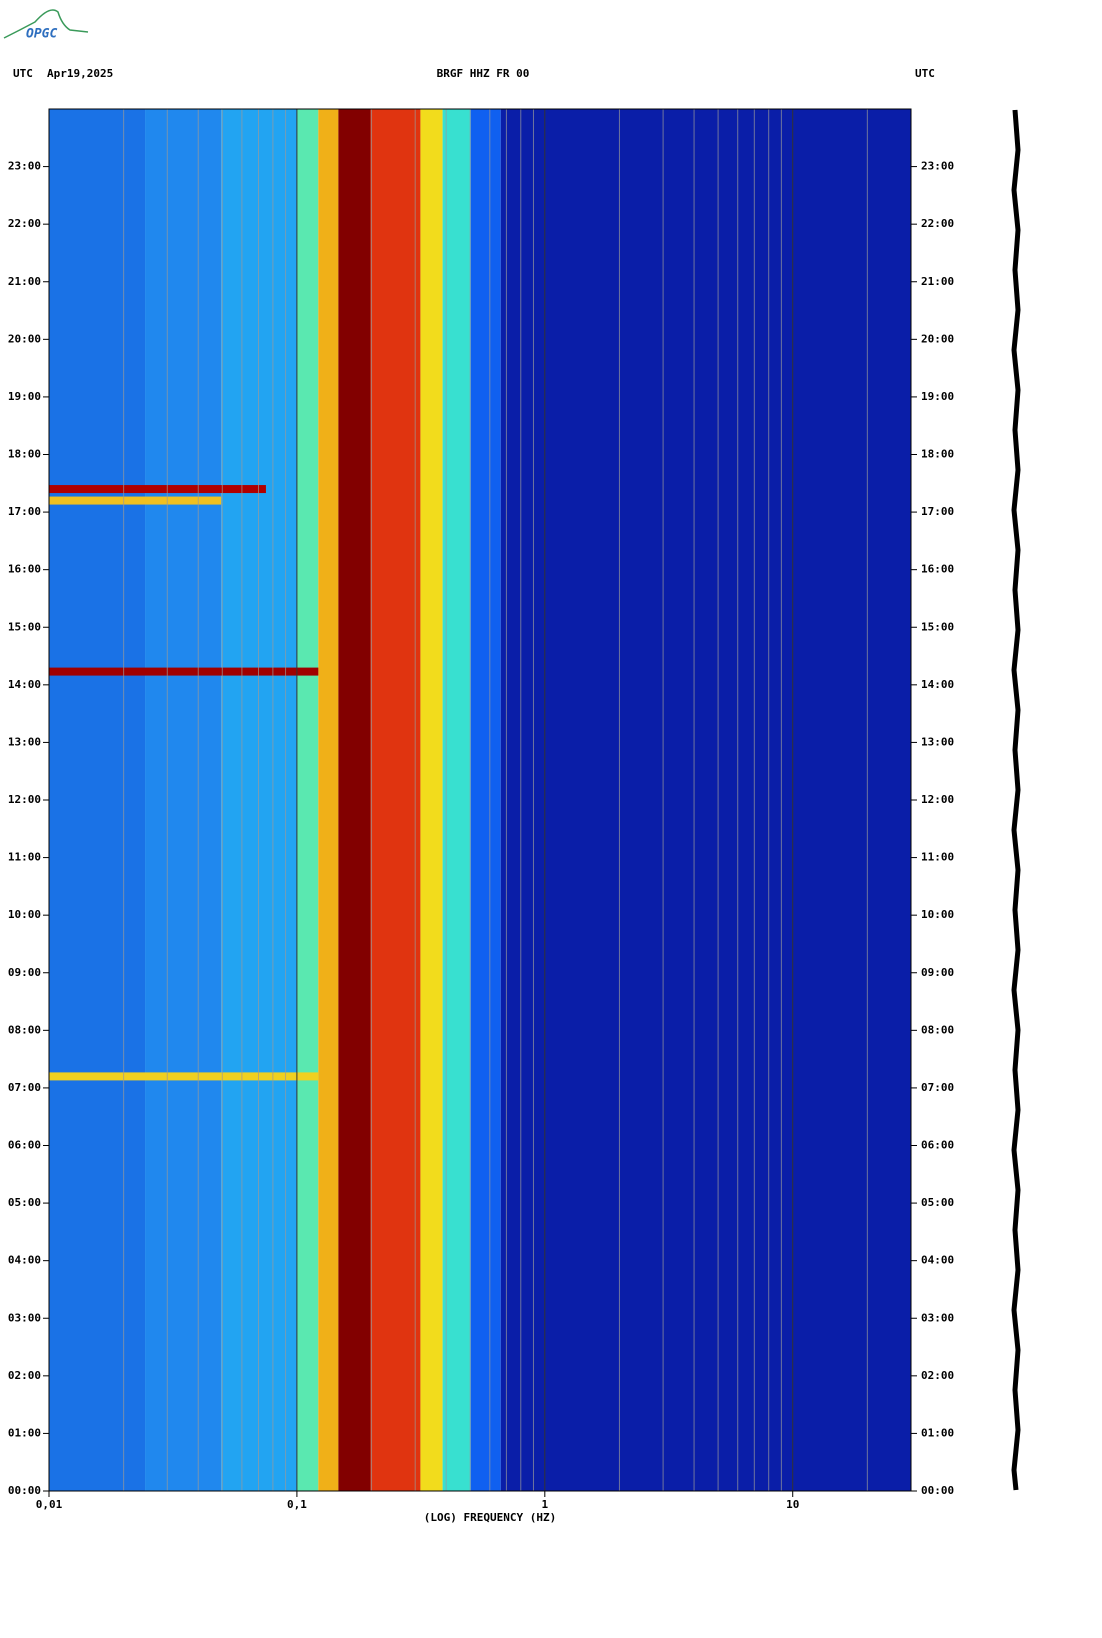 This screenshot has height=1638, width=1102. Describe the element at coordinates (937, 396) in the screenshot. I see `y-tick-label-right: 19:00` at that location.